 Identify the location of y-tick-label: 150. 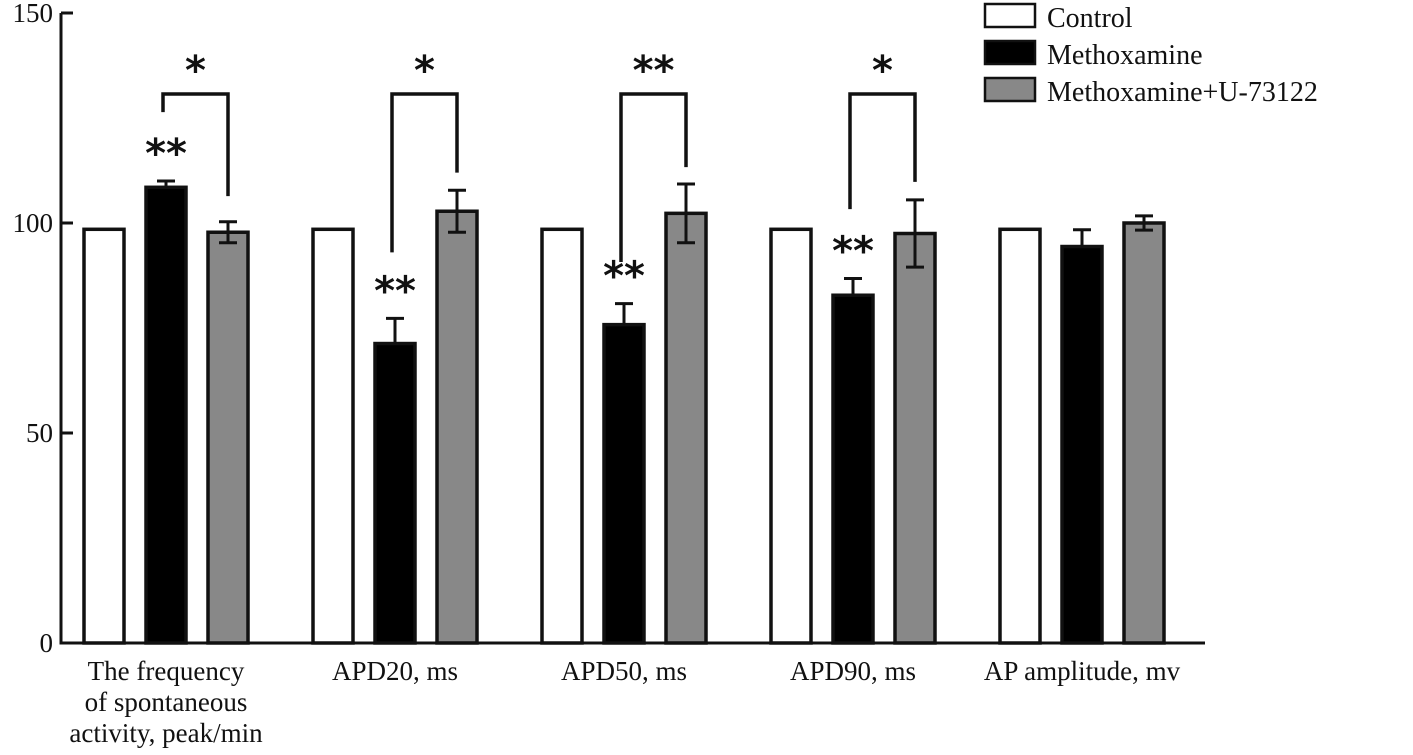
(33, 14).